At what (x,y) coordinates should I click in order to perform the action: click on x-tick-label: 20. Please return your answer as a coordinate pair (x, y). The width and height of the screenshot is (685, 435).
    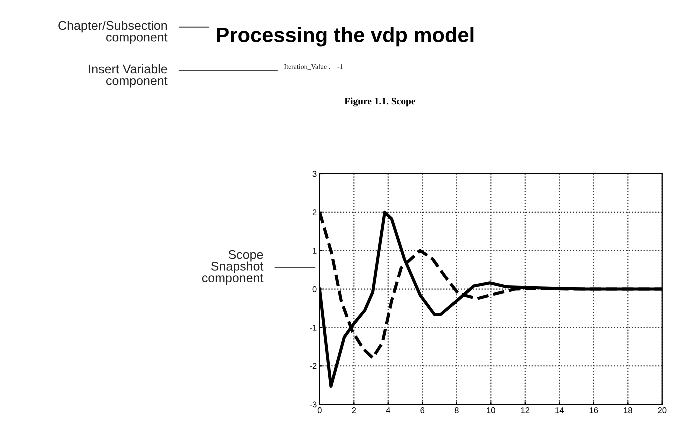
    Looking at the image, I should click on (662, 411).